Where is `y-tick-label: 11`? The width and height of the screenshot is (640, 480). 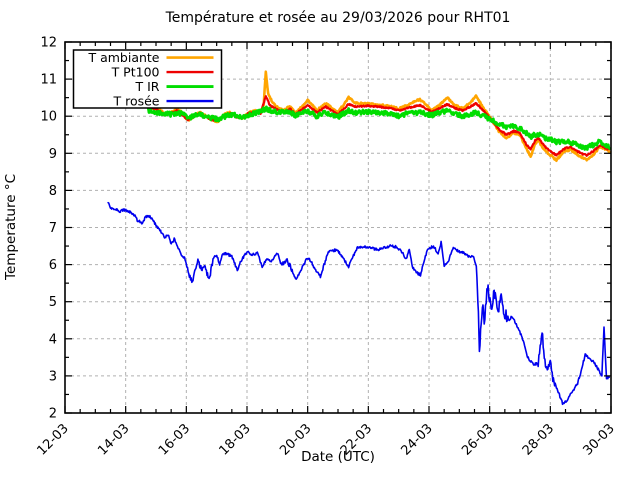
y-tick-label: 11 is located at coordinates (48, 80).